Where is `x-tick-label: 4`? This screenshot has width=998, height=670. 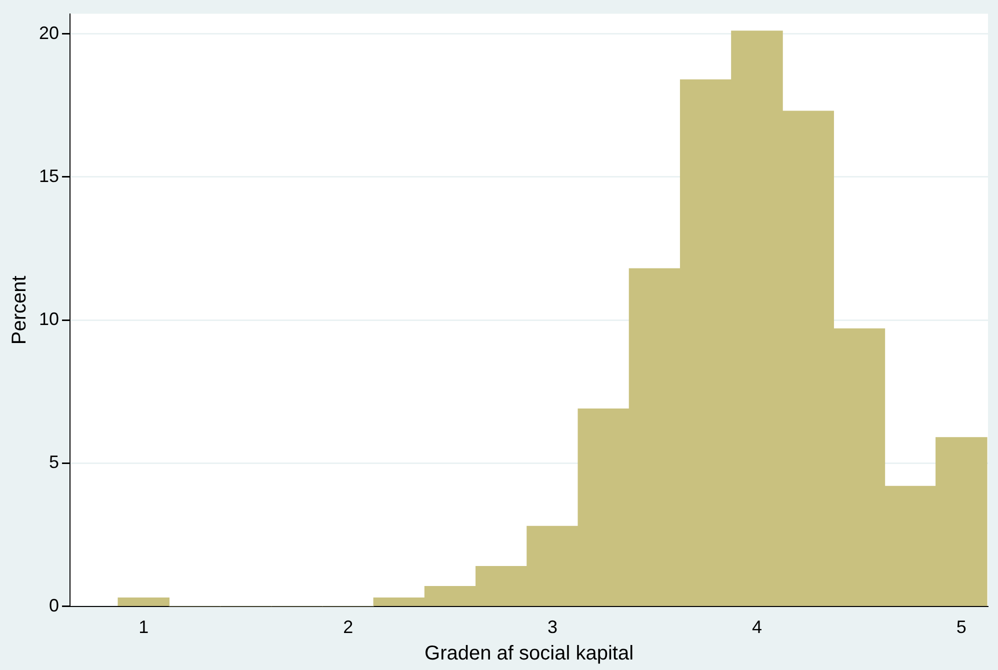 x-tick-label: 4 is located at coordinates (757, 627).